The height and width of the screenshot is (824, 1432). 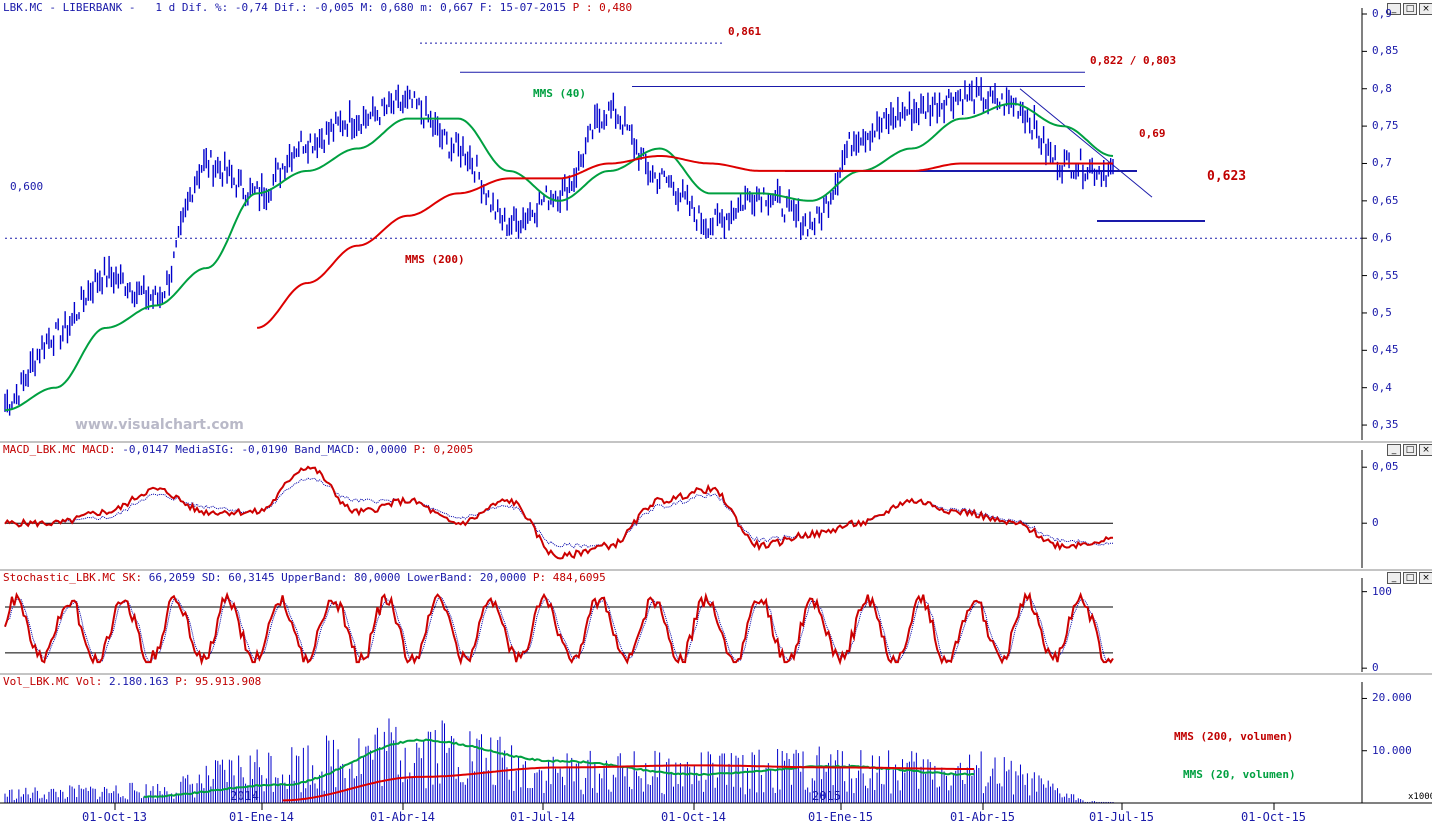 I want to click on vol-label: Vol:, so click(x=89, y=681).